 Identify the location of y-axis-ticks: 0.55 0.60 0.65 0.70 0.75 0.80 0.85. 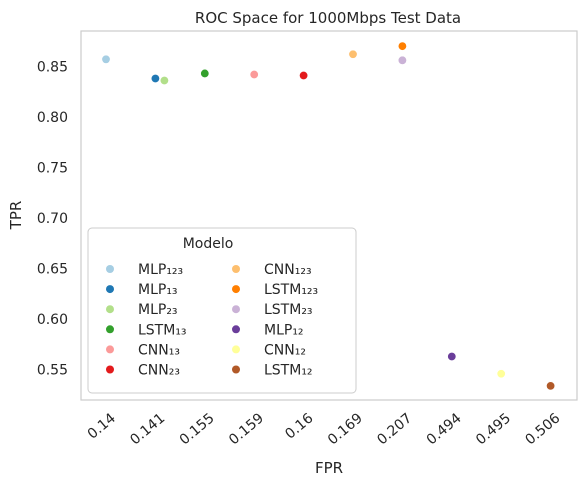
(52, 218).